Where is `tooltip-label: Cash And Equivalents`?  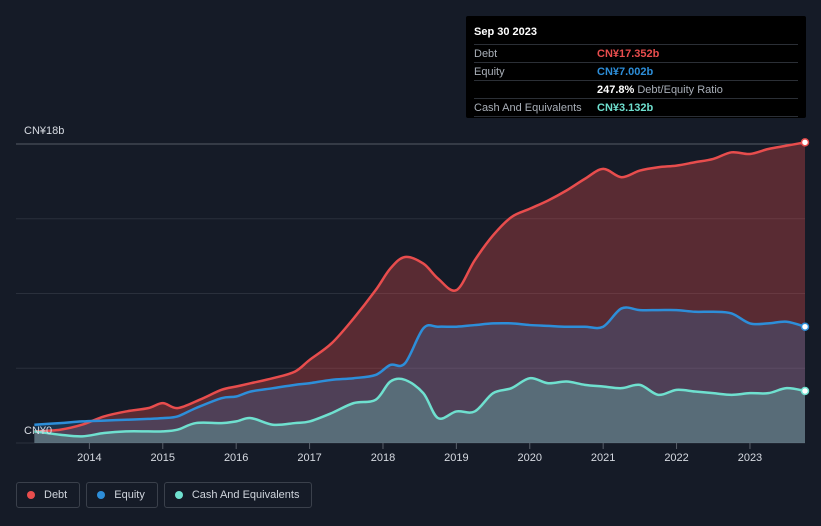
tooltip-label: Cash And Equivalents is located at coordinates (528, 108).